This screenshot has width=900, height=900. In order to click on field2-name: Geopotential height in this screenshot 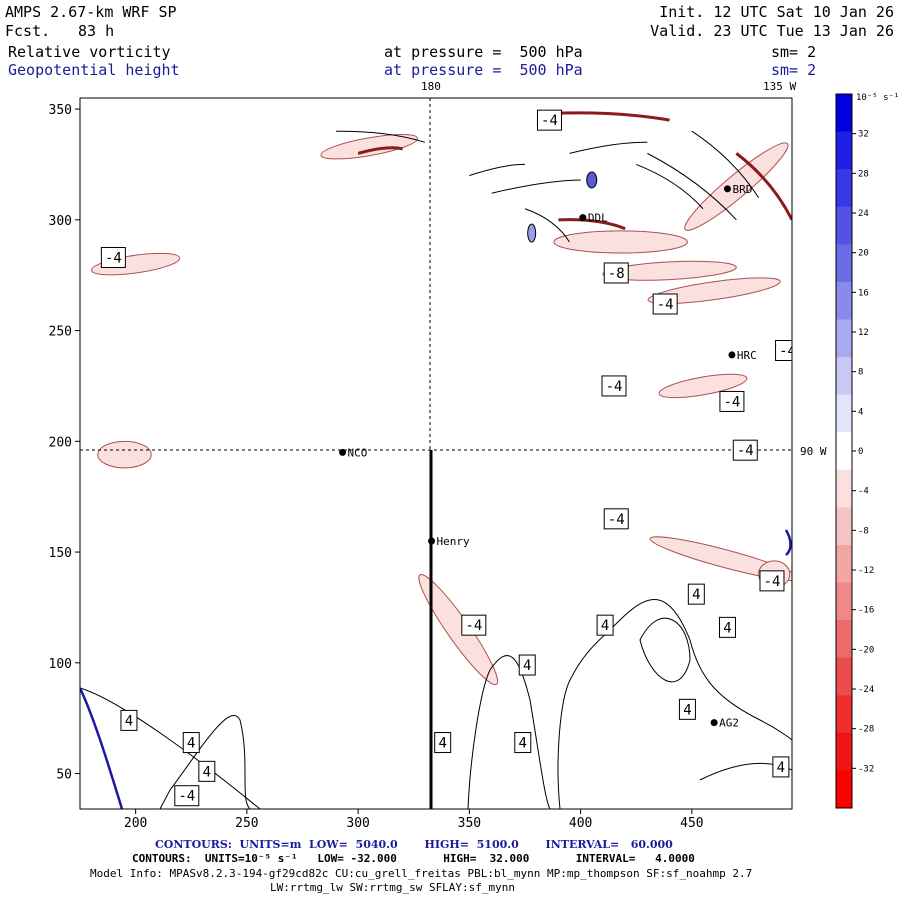, I will do `click(94, 70)`.